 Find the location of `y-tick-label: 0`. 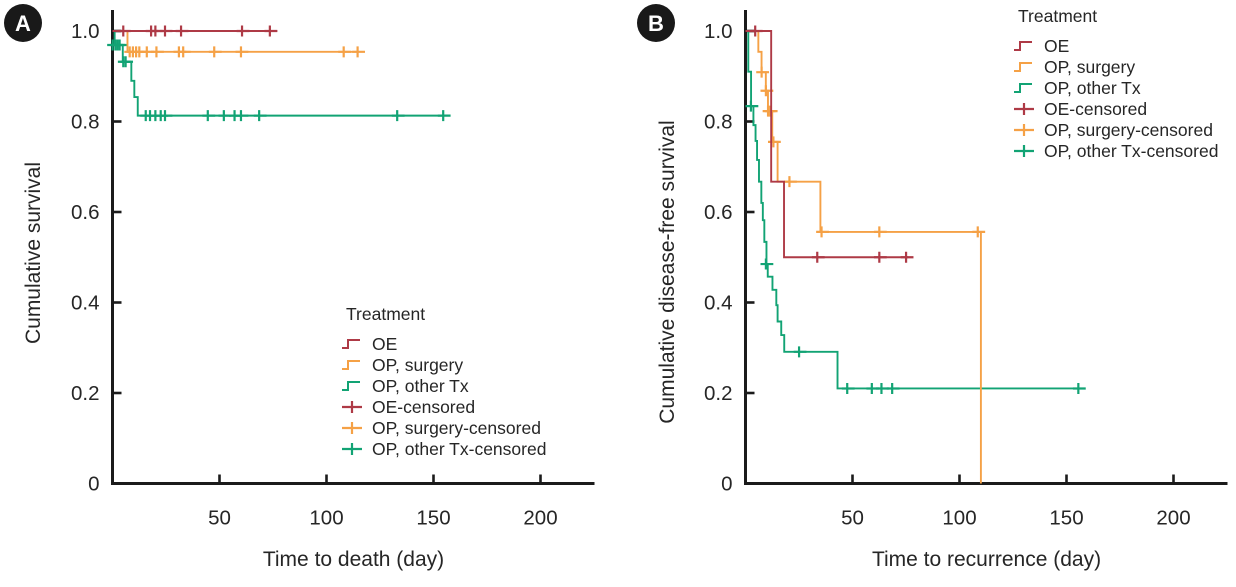

y-tick-label: 0 is located at coordinates (726, 484).